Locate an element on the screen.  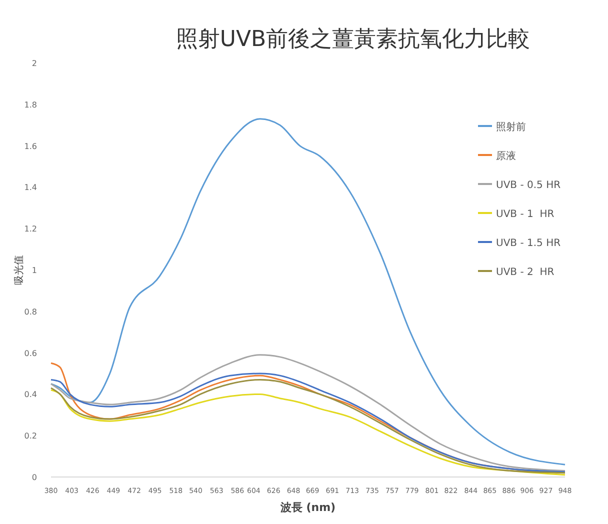
x-axis-title: 波長 (nm) is located at coordinates (307, 507).